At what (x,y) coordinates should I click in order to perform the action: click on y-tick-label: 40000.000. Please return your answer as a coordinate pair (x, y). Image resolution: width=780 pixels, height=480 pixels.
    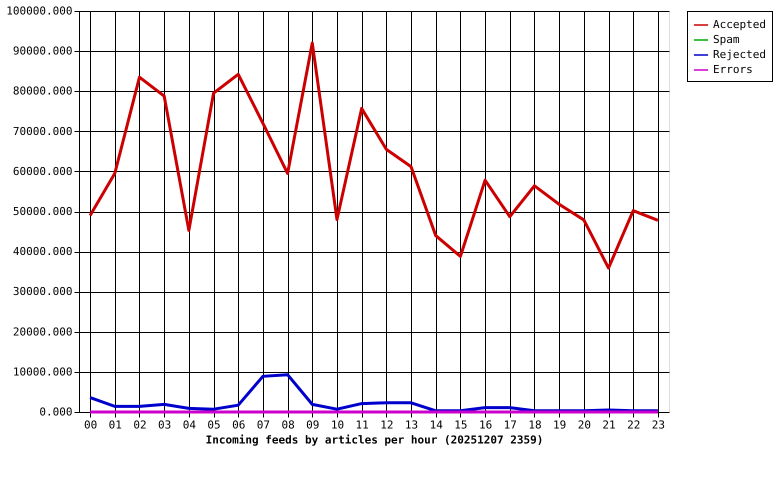
    Looking at the image, I should click on (42, 251).